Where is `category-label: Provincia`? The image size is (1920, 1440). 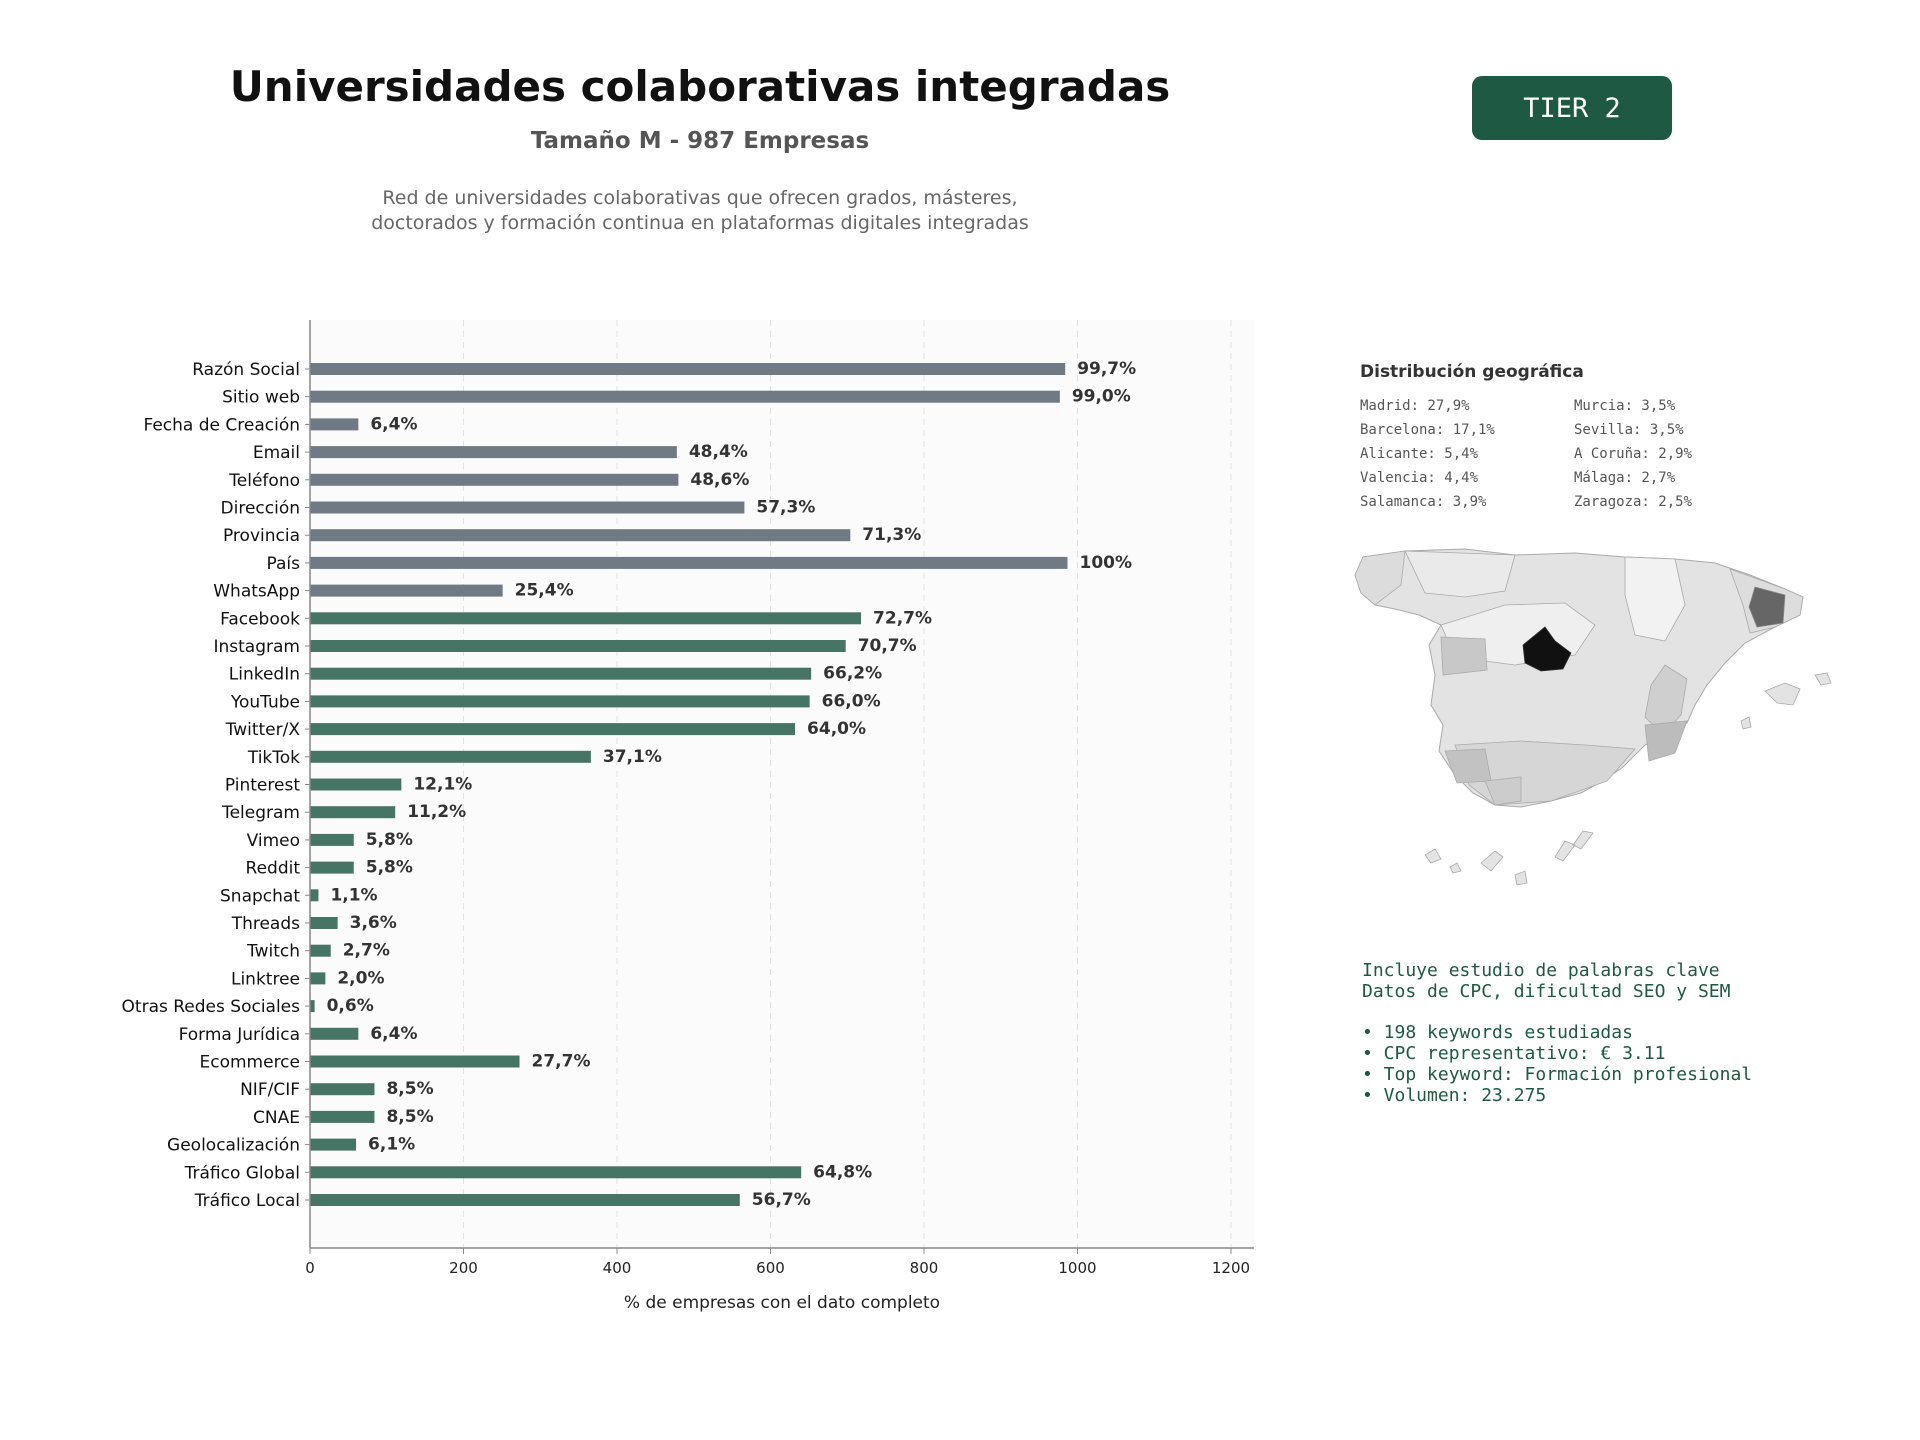
category-label: Provincia is located at coordinates (261, 536).